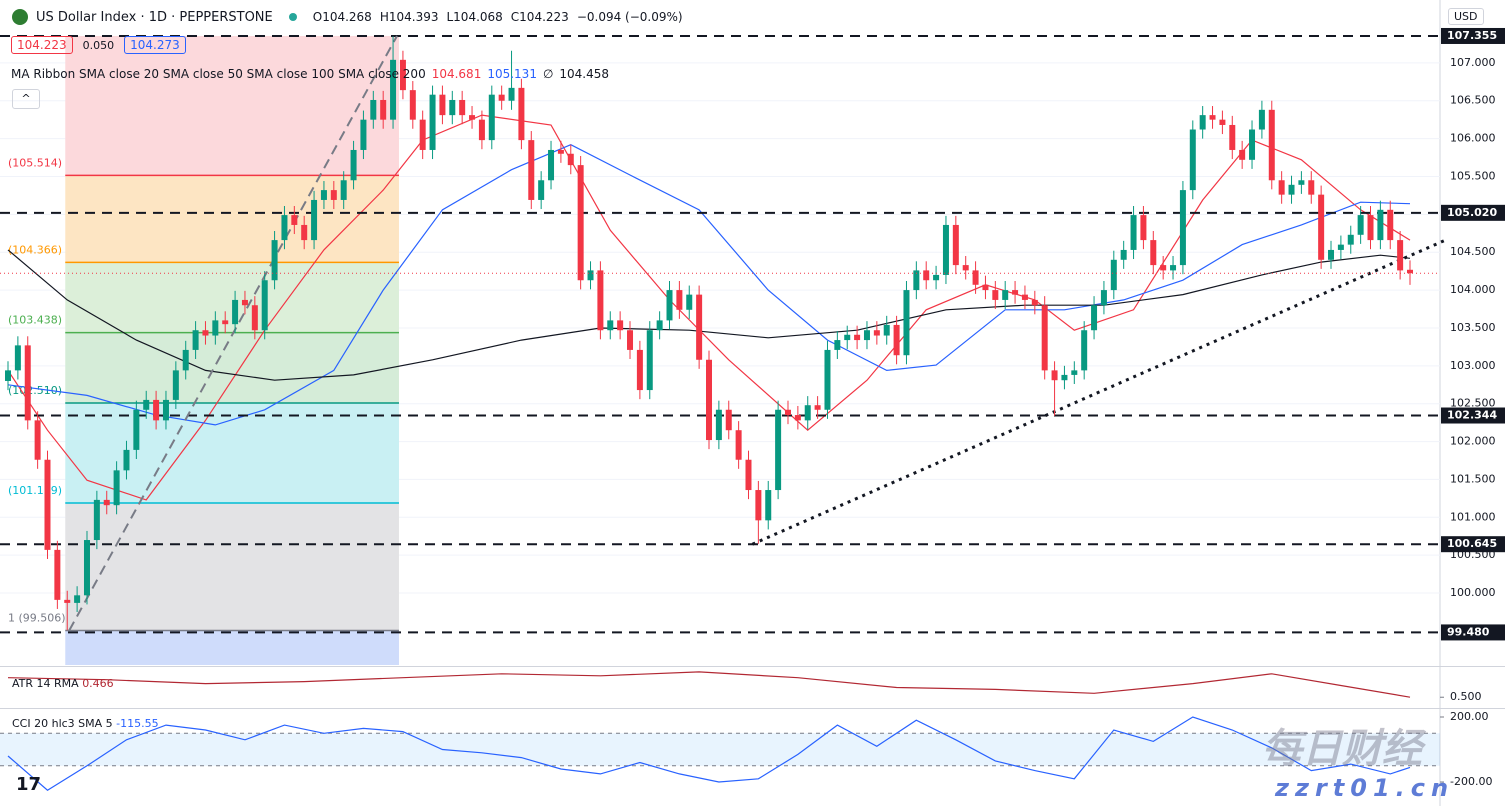 The height and width of the screenshot is (806, 1505). Describe the element at coordinates (342, 17) in the screenshot. I see `ohlc: O104.268` at that location.